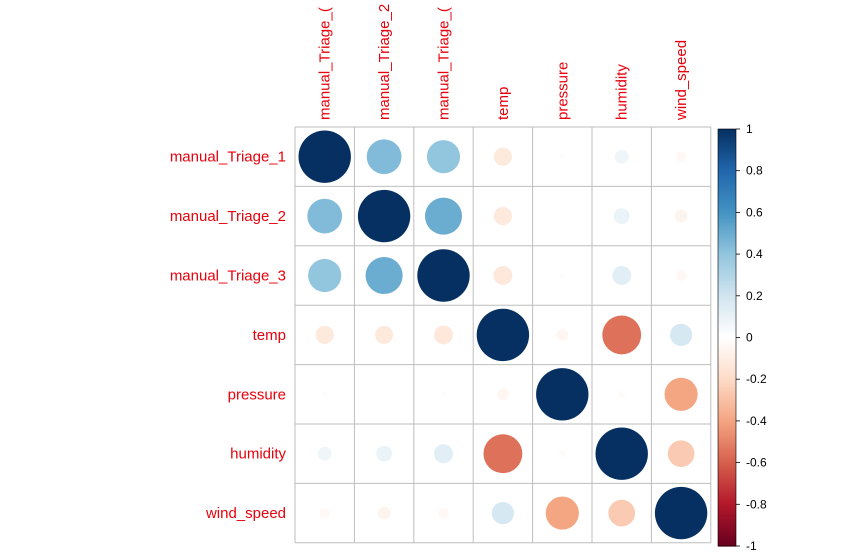 The width and height of the screenshot is (862, 560). I want to click on corr-circle-wind_speed-humidity, so click(622, 513).